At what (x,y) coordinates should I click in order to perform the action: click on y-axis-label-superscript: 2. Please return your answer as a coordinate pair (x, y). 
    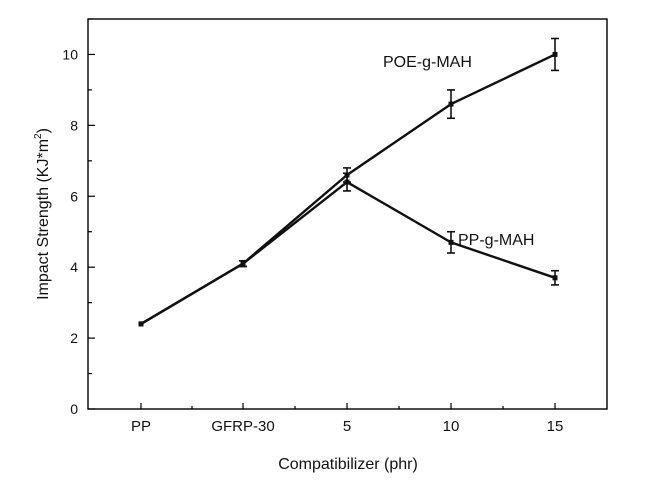
    Looking at the image, I should click on (38, 136).